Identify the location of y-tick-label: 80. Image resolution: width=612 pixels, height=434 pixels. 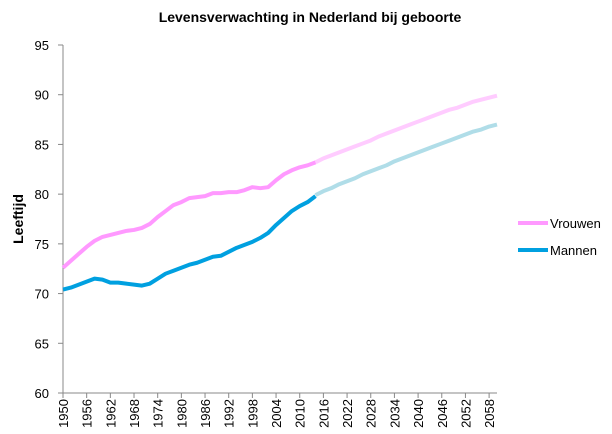
(42, 194).